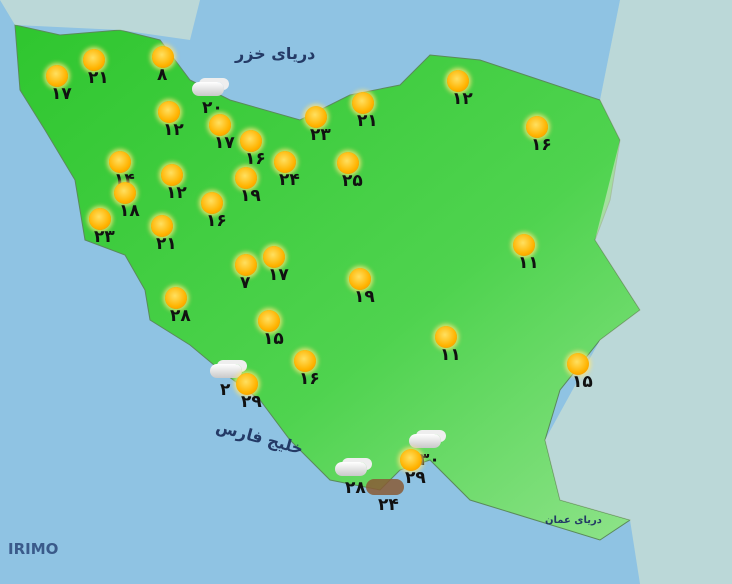 Image resolution: width=732 pixels, height=584 pixels. I want to click on temperature-label: ۲, so click(225, 390).